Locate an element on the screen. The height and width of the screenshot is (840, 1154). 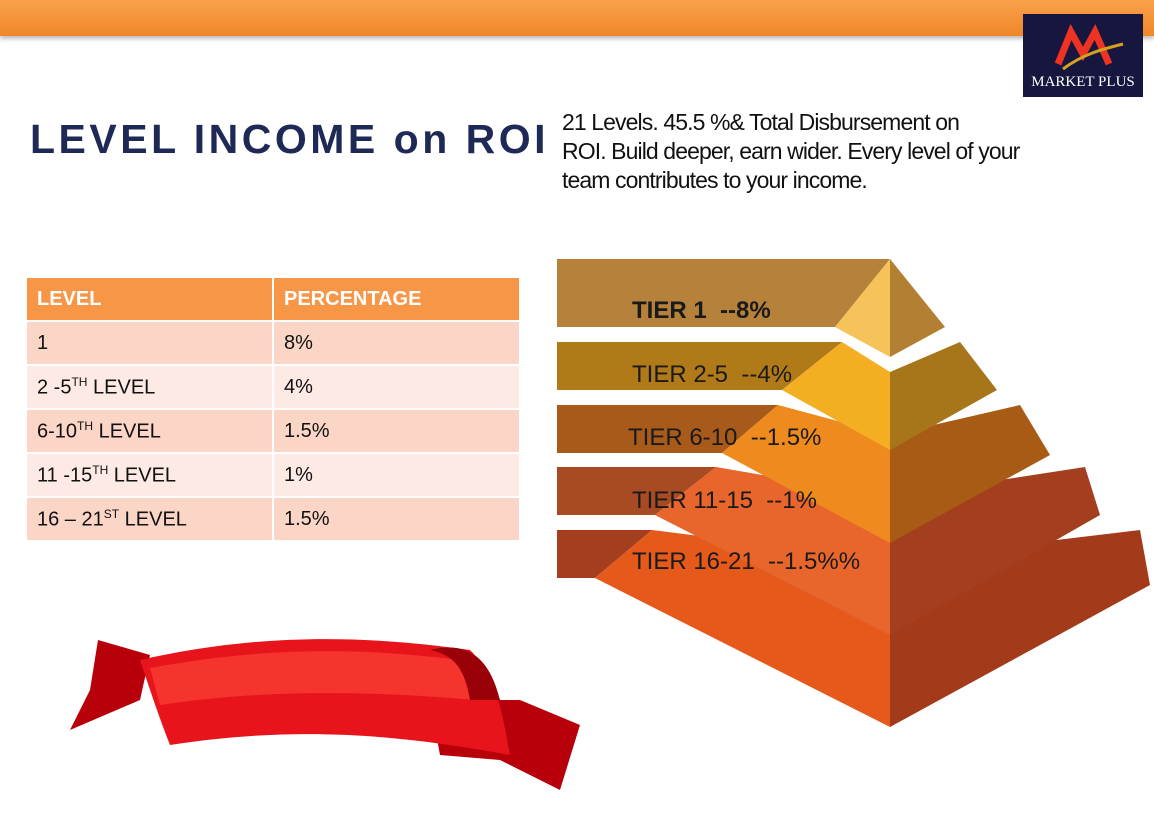
level-cell: 16 – 21ST LEVEL is located at coordinates (150, 518).